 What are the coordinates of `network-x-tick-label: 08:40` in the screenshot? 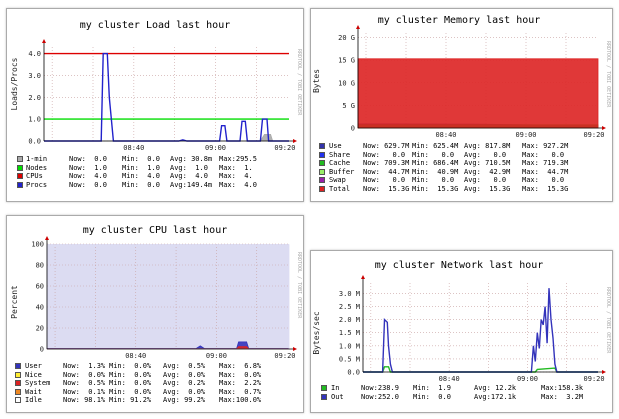 It's located at (449, 379).